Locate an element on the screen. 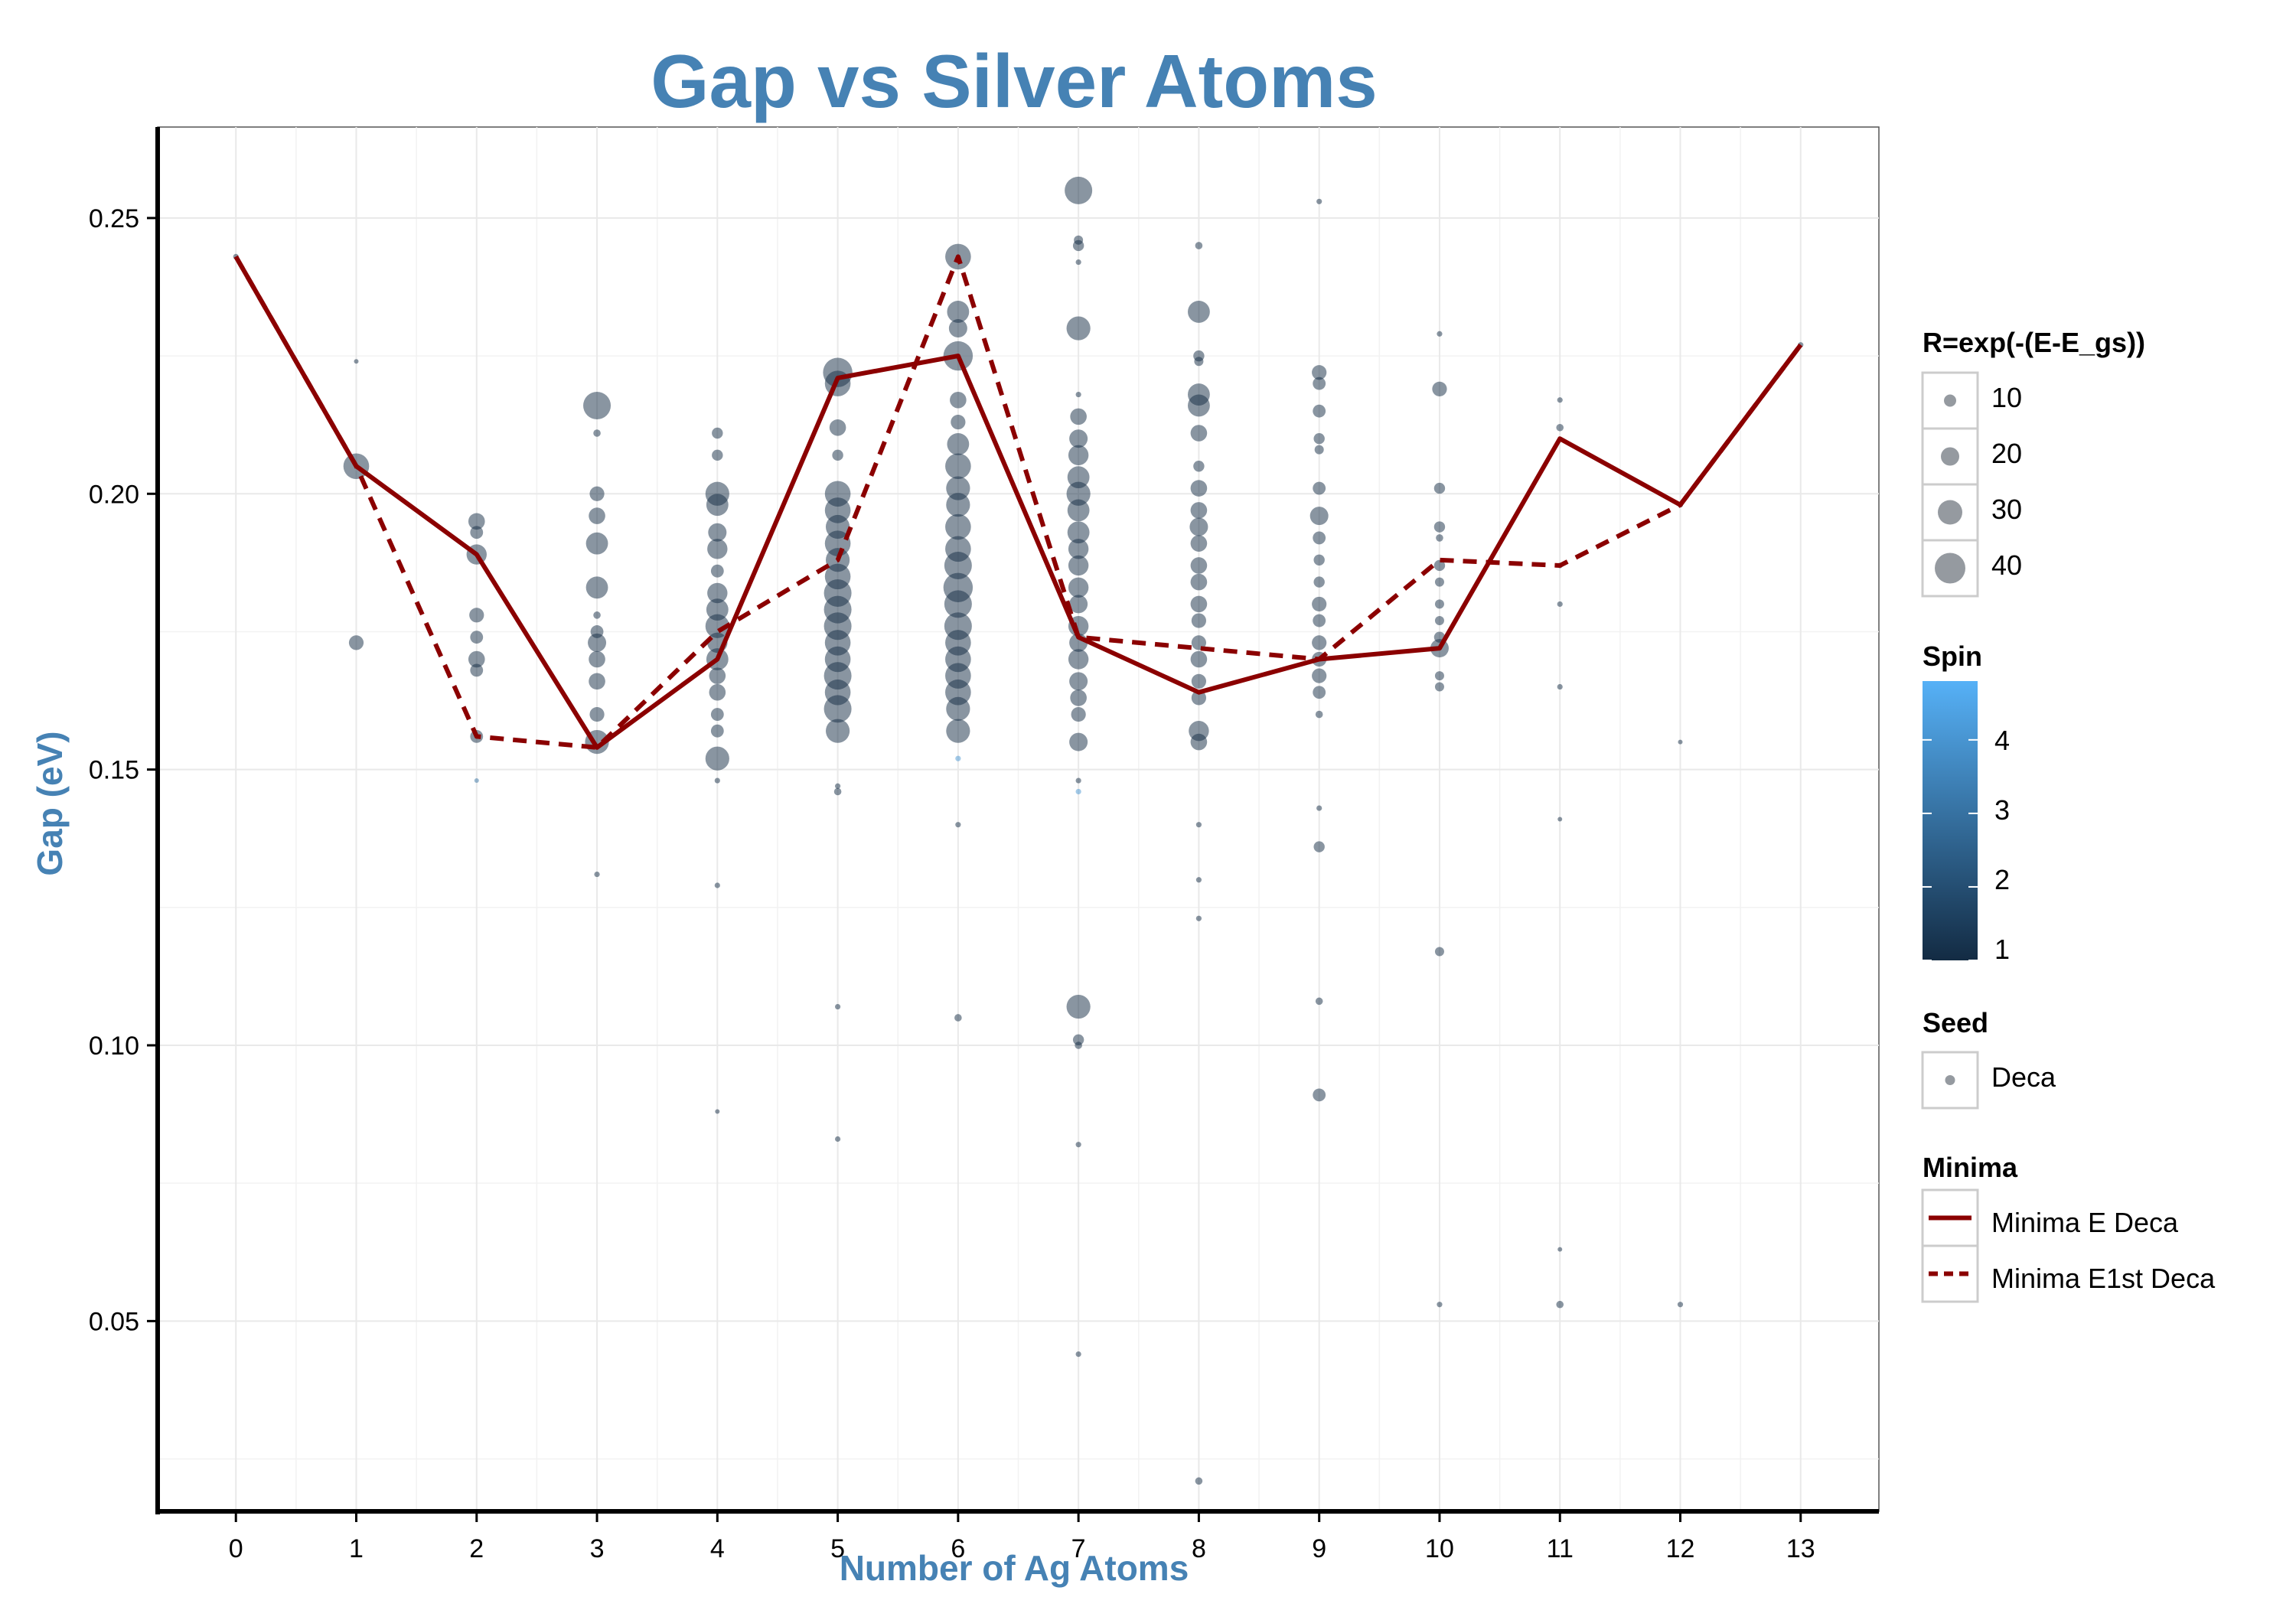 The width and height of the screenshot is (2296, 1607). legend-spin-label: 1 is located at coordinates (2002, 949).